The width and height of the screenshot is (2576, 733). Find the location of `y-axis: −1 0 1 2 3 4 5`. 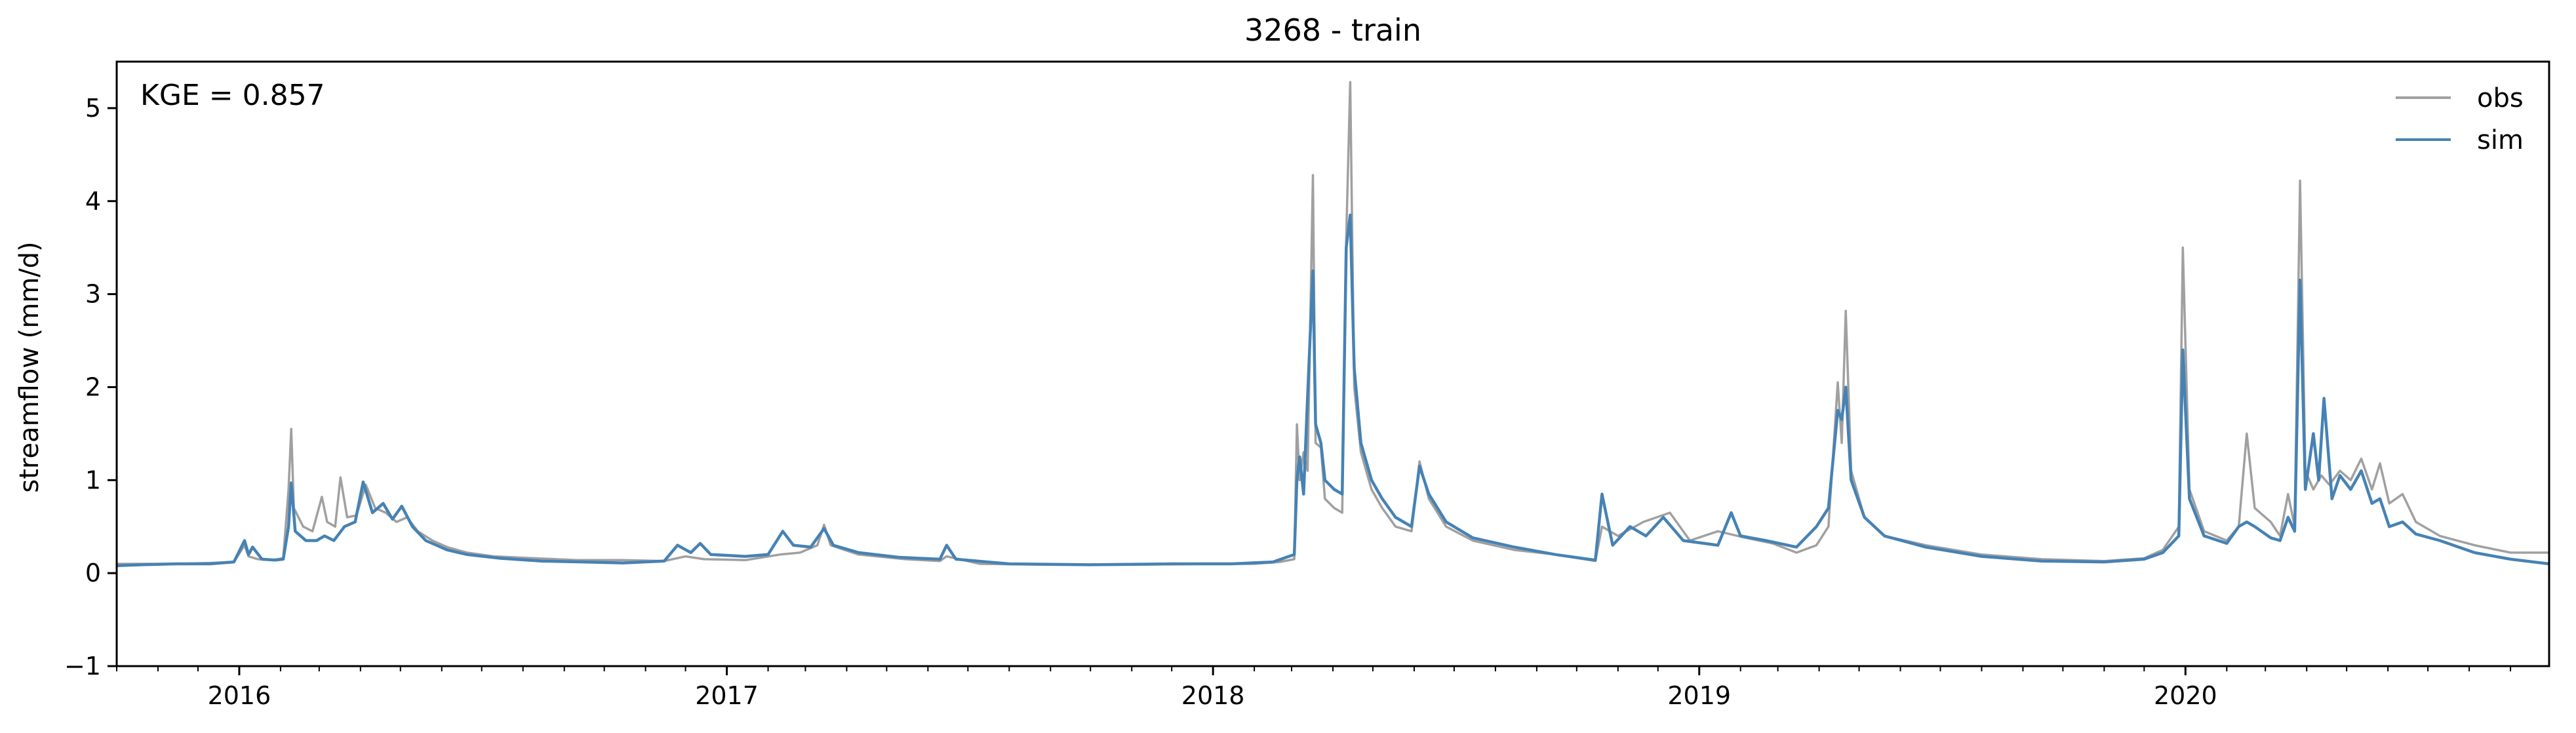

y-axis: −1 0 1 2 3 4 5 is located at coordinates (90, 387).